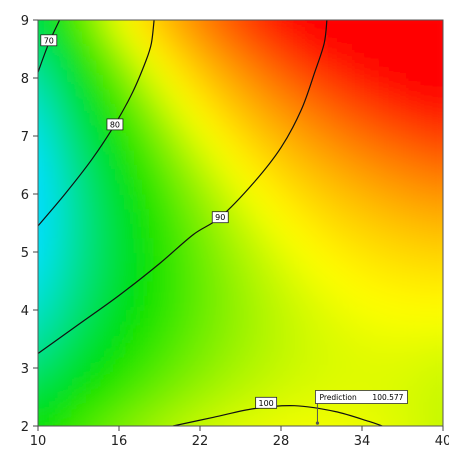 The width and height of the screenshot is (449, 460). Describe the element at coordinates (25, 369) in the screenshot. I see `y-tick-label: 3` at that location.